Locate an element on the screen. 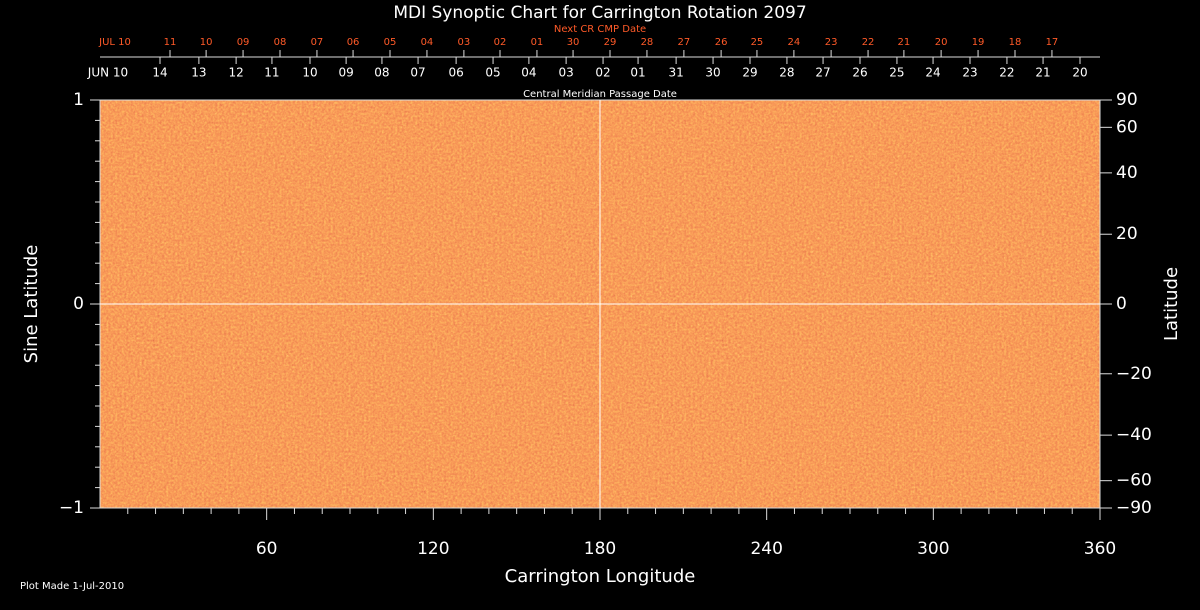 The height and width of the screenshot is (610, 1200). top-tick-label: 13 is located at coordinates (198, 73).